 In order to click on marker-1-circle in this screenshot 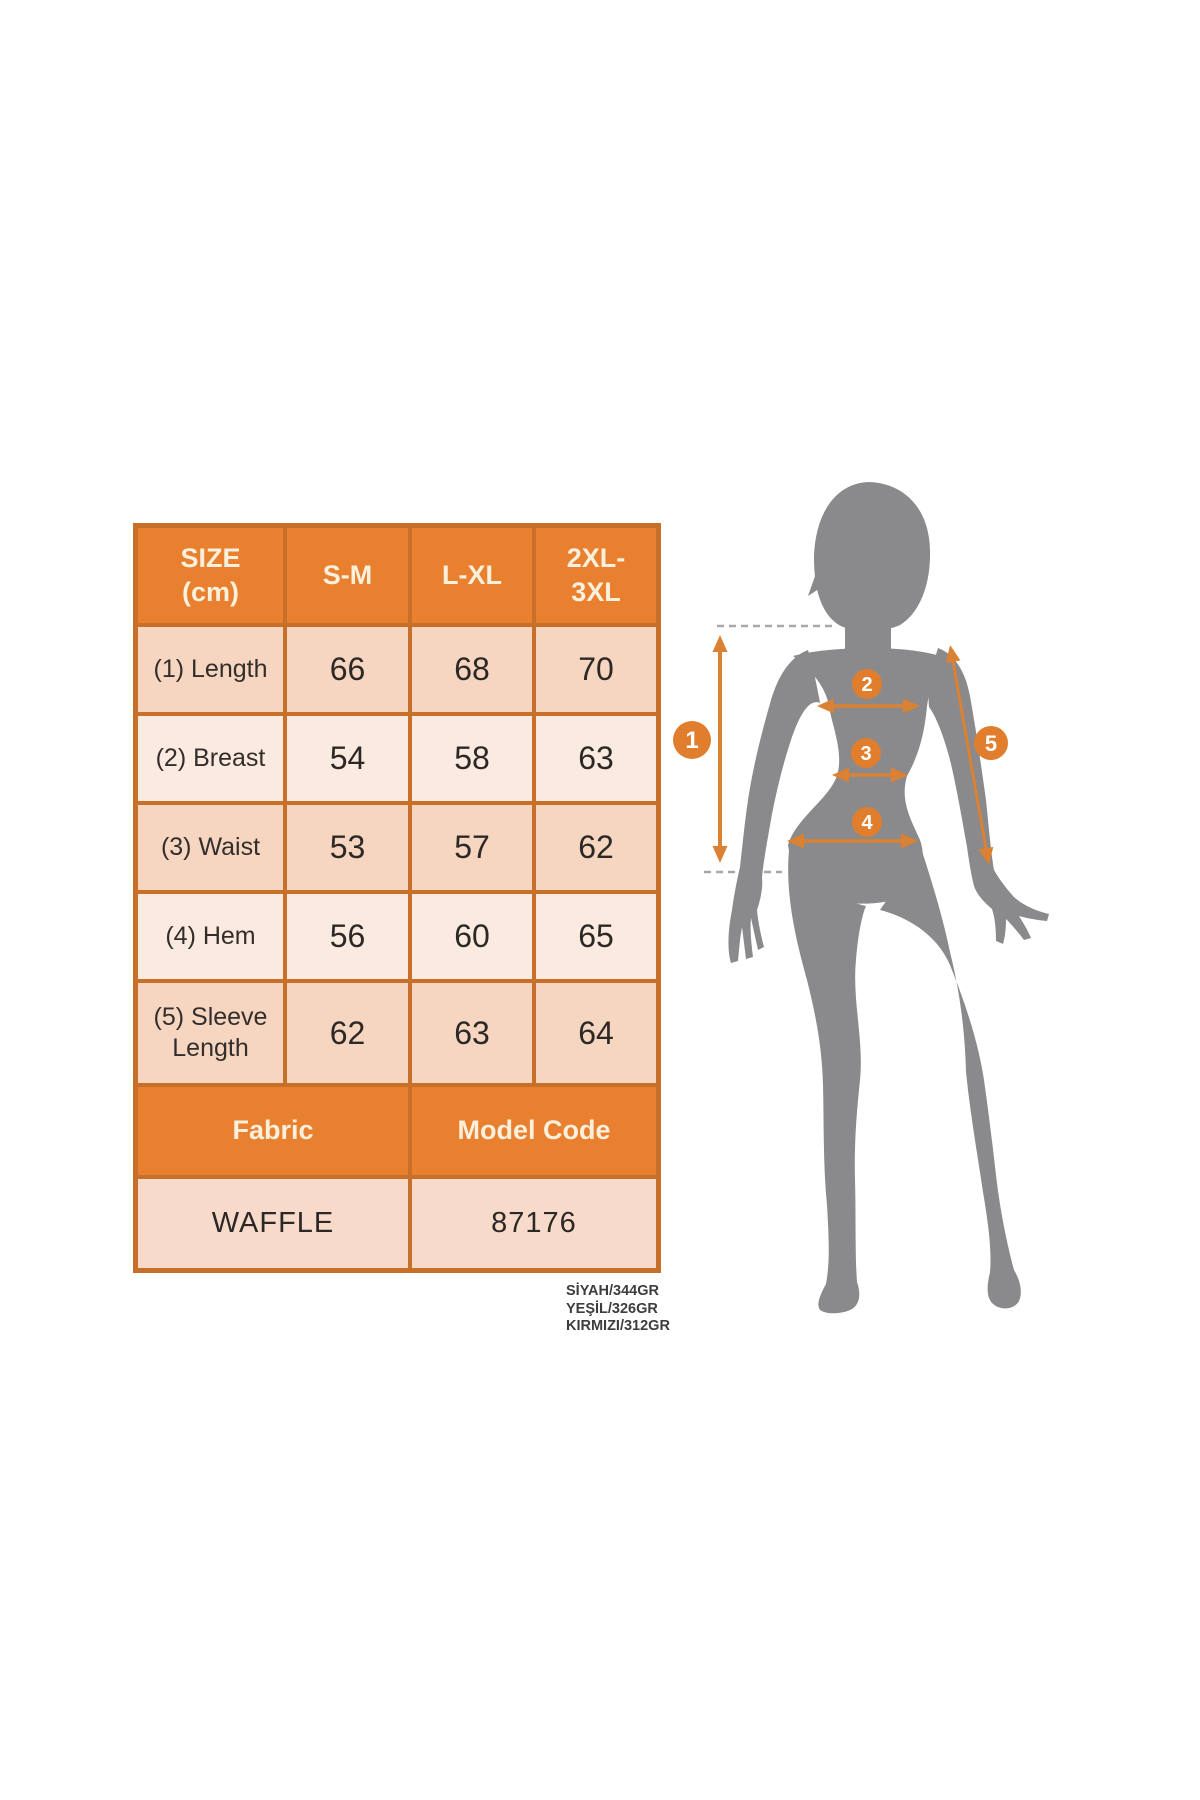, I will do `click(692, 740)`.